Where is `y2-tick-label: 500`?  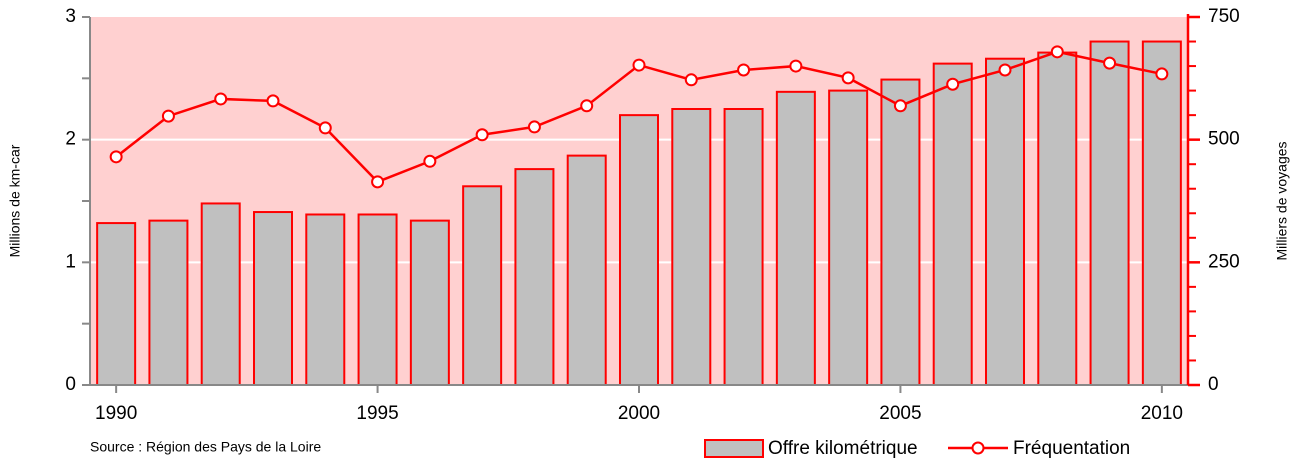 y2-tick-label: 500 is located at coordinates (1224, 139).